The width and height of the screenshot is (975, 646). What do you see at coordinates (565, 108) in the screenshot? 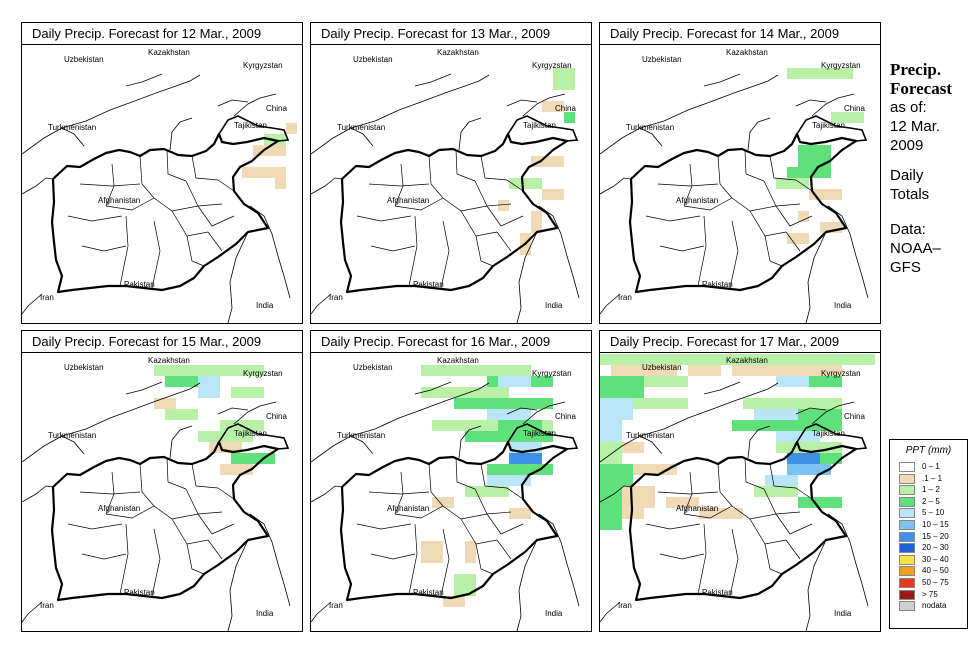
I see `country-label: China` at bounding box center [565, 108].